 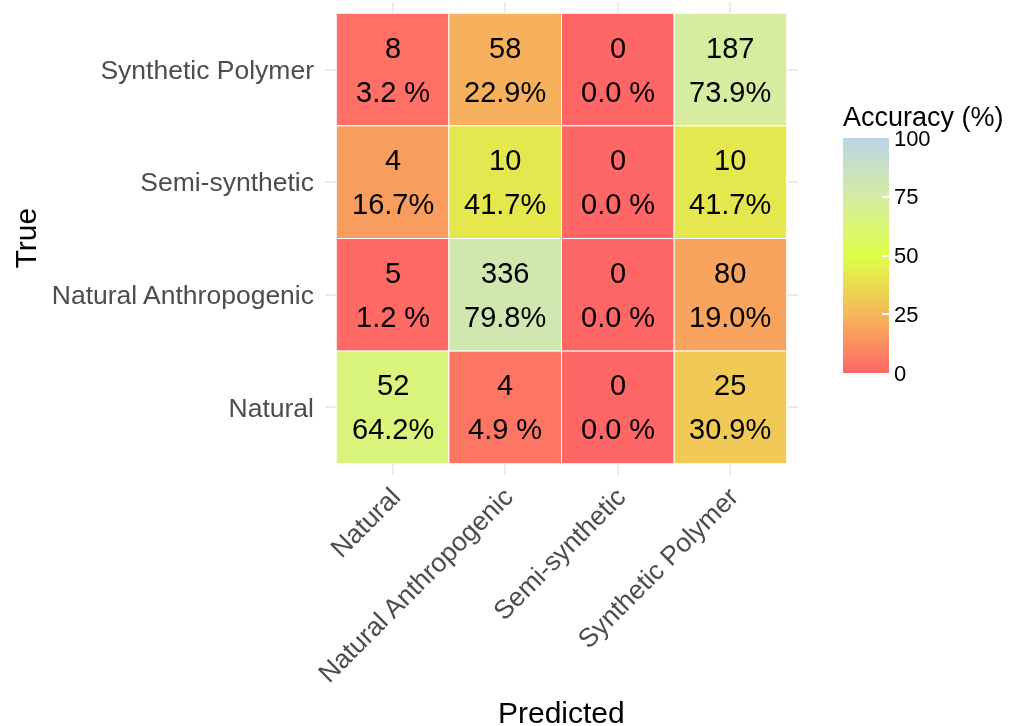 I want to click on data-label: 58 22.9%, so click(x=505, y=70).